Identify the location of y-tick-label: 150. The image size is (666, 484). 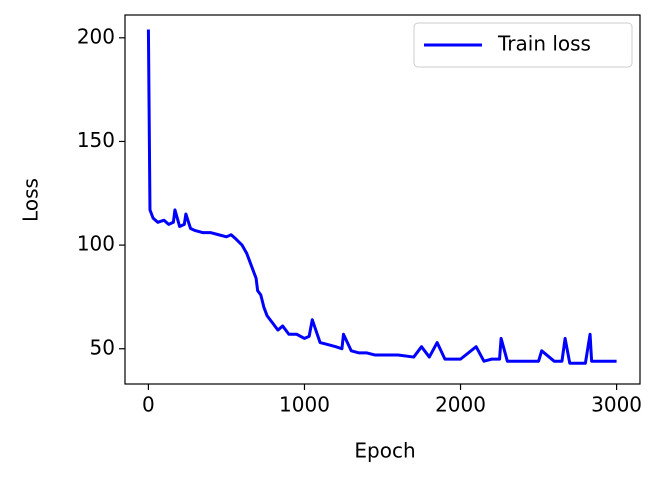
(96, 140).